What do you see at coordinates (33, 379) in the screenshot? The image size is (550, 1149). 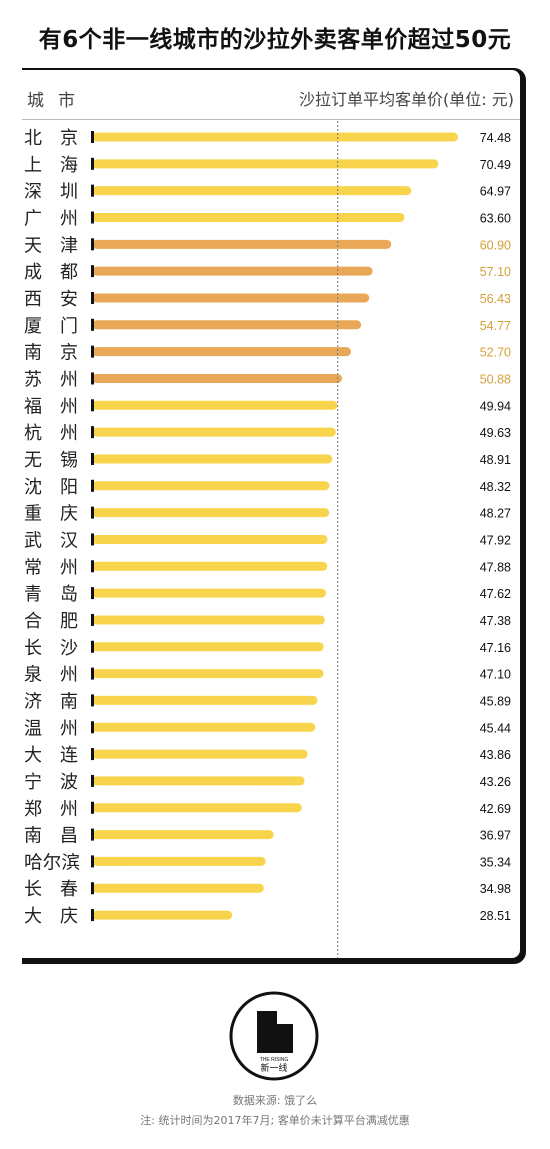 I see `city-label: 苏` at bounding box center [33, 379].